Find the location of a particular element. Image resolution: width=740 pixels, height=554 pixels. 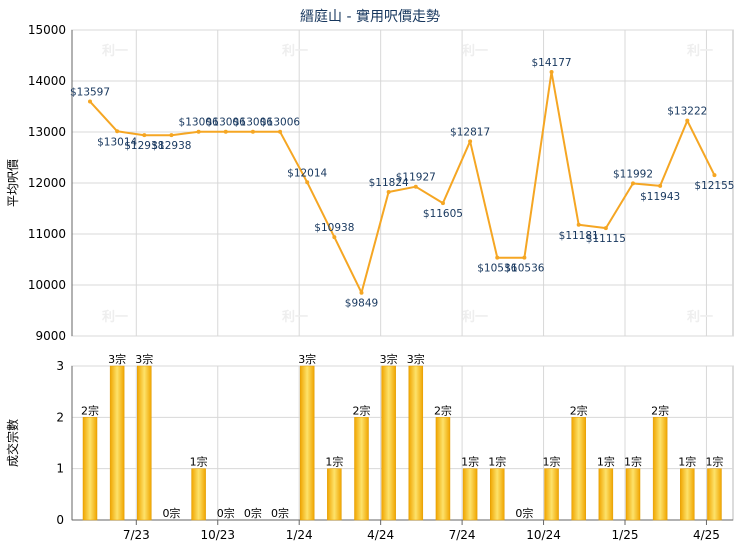

price-point-label: $13222 is located at coordinates (687, 112).